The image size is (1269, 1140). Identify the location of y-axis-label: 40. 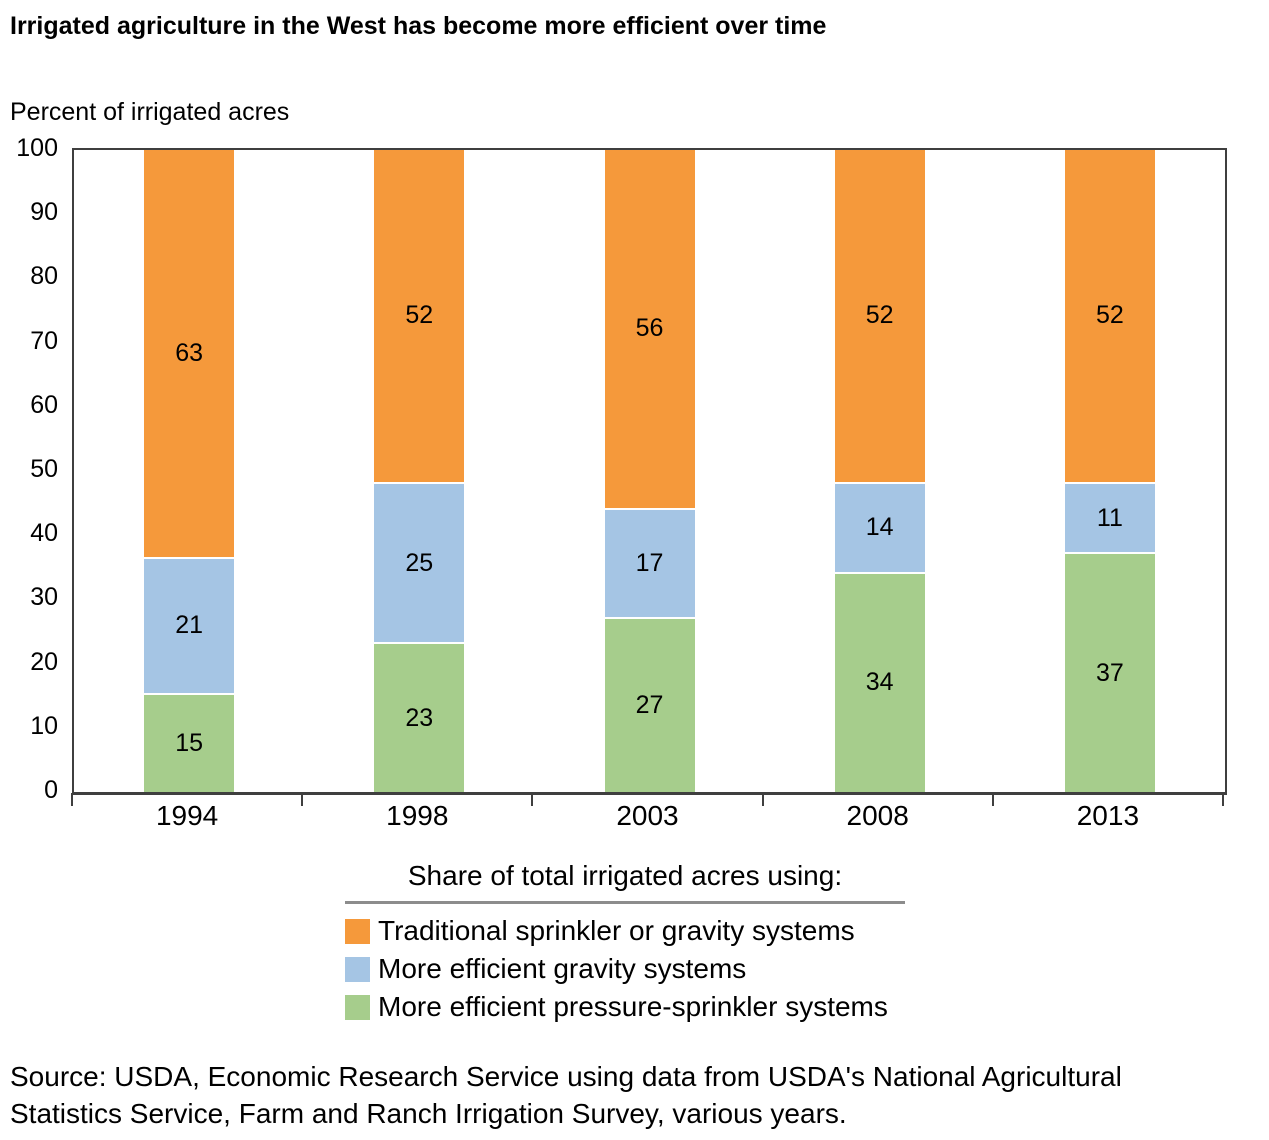
(44, 533).